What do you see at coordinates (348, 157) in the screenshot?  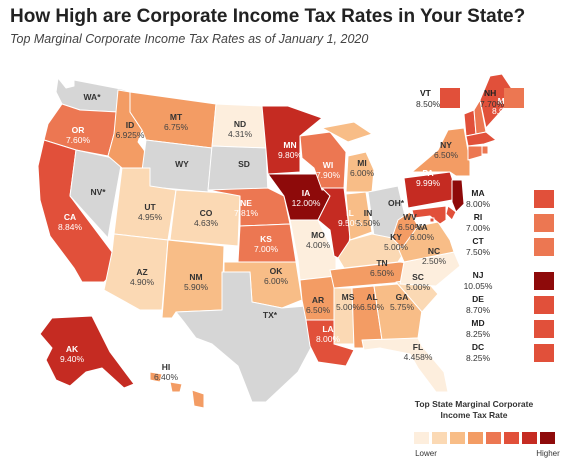 I see `state-mi` at bounding box center [348, 157].